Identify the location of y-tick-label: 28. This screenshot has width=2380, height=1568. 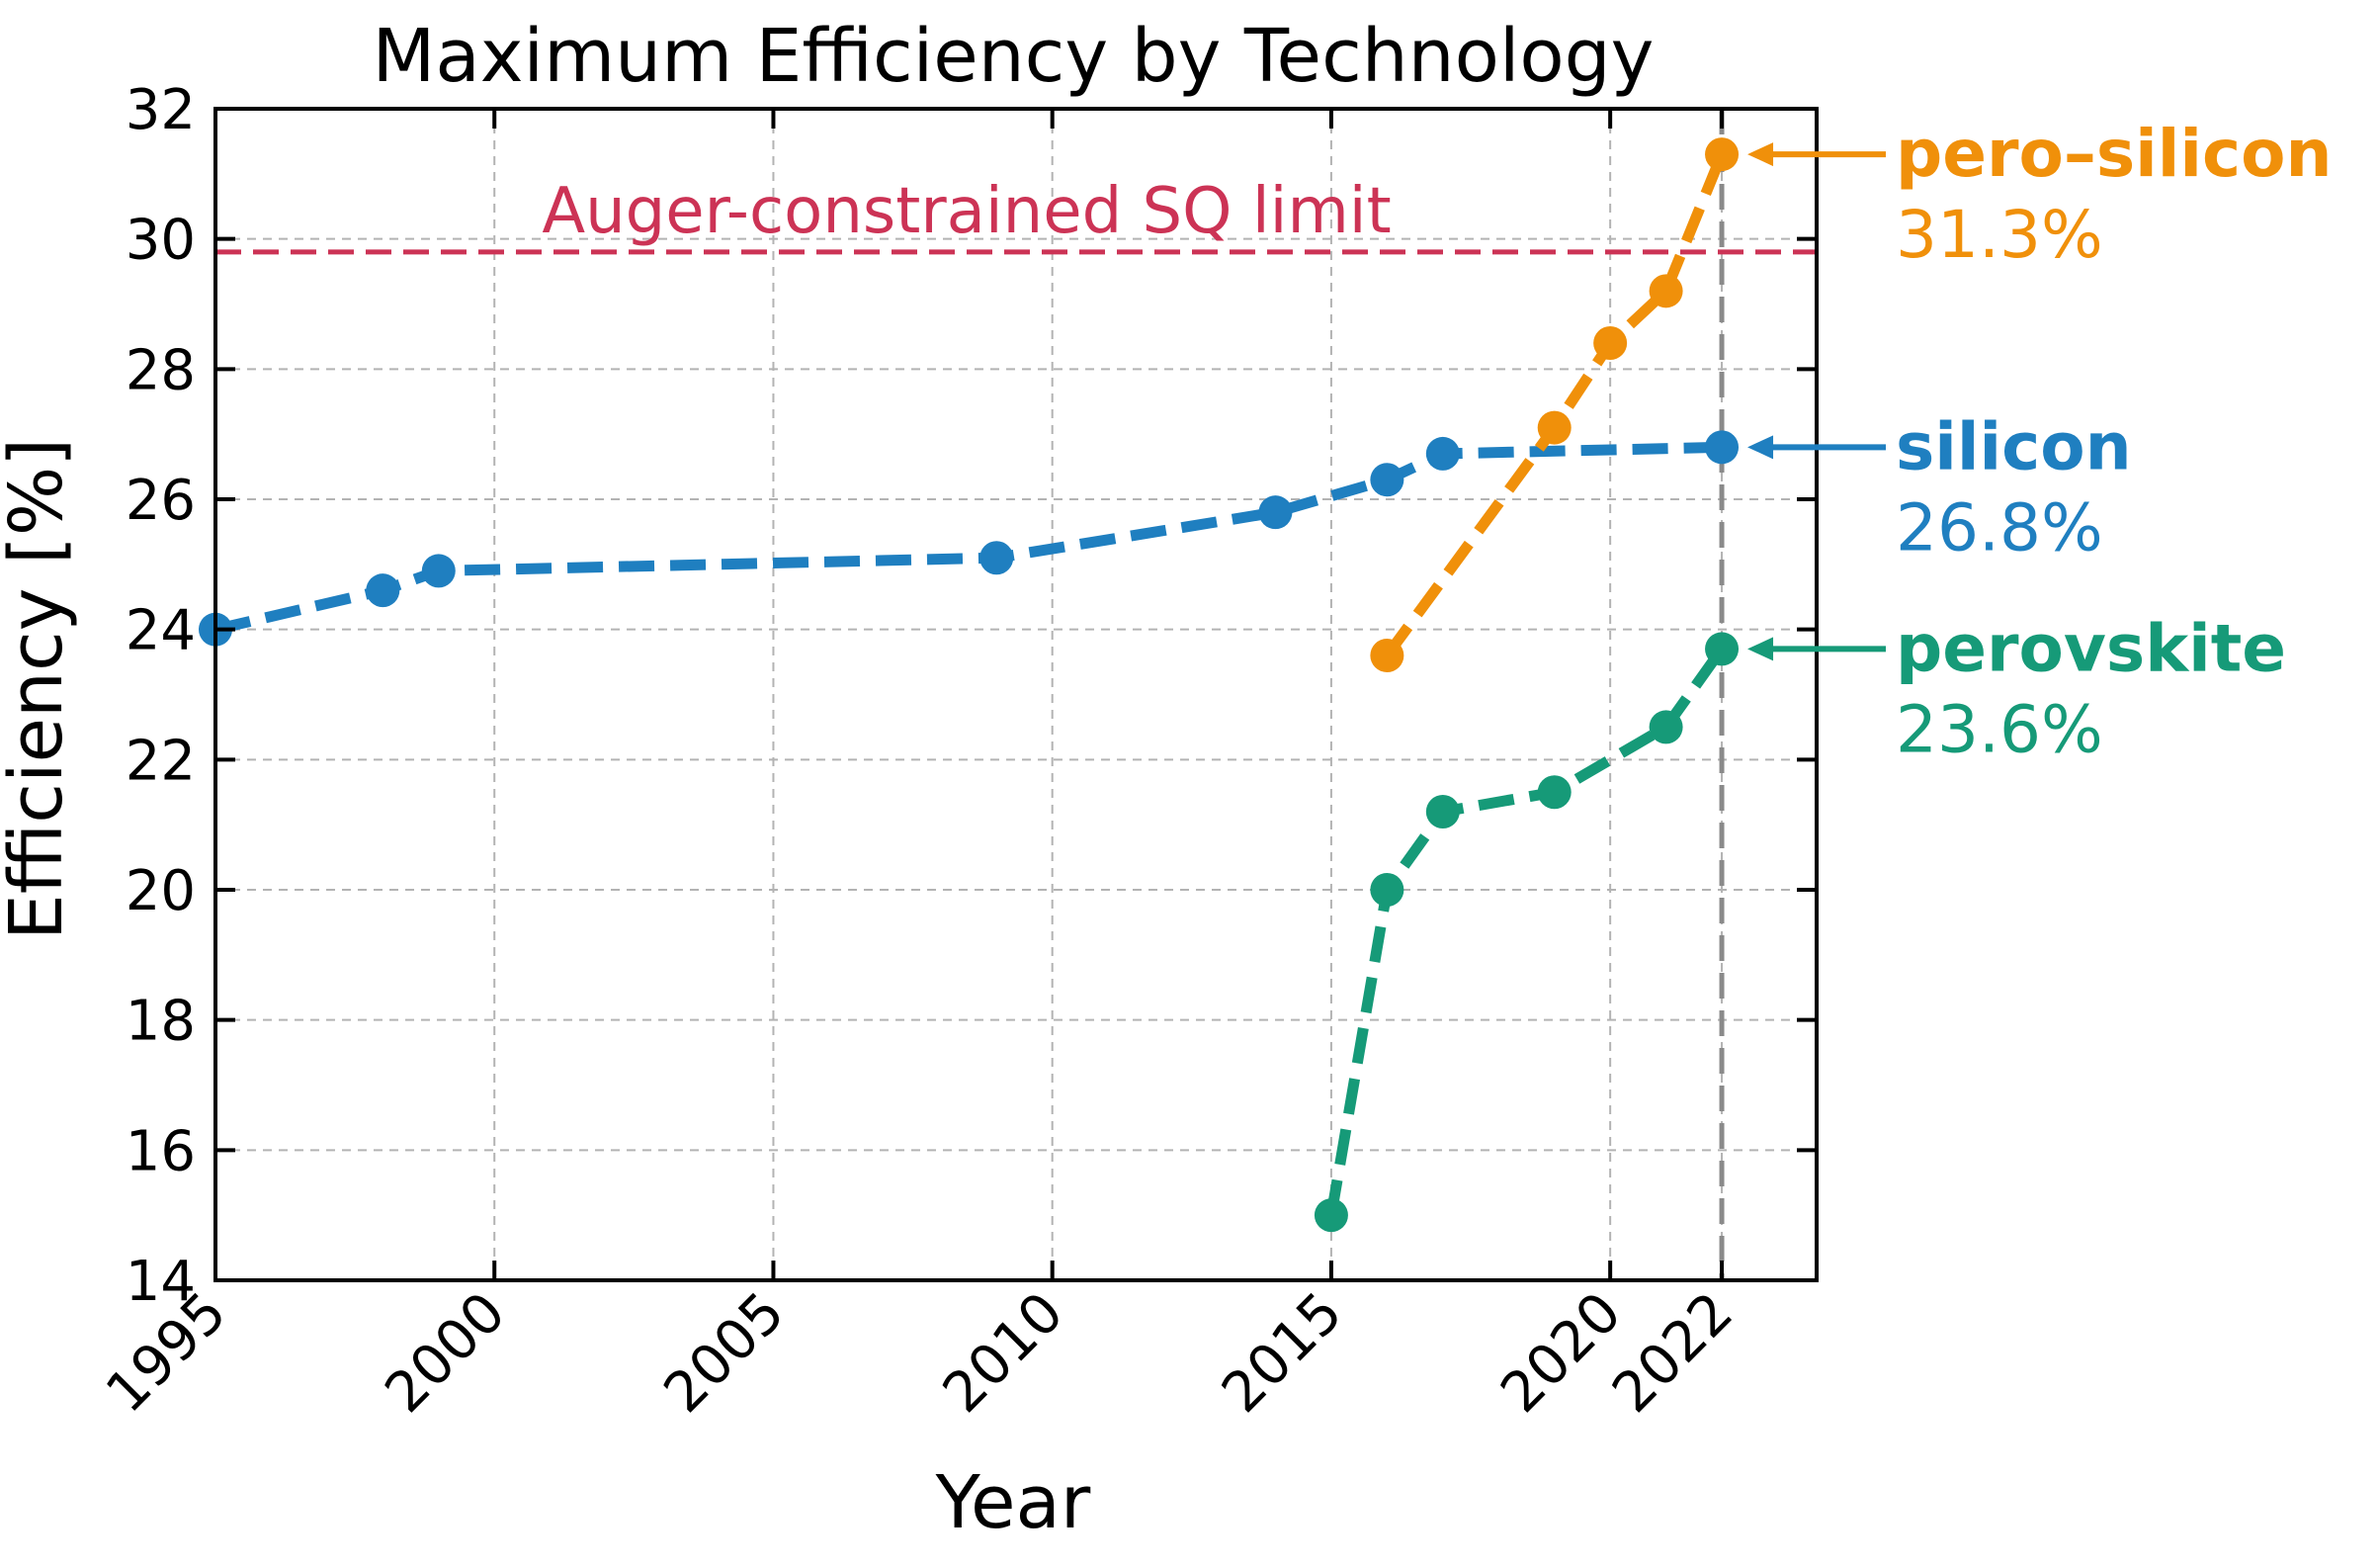
(161, 370).